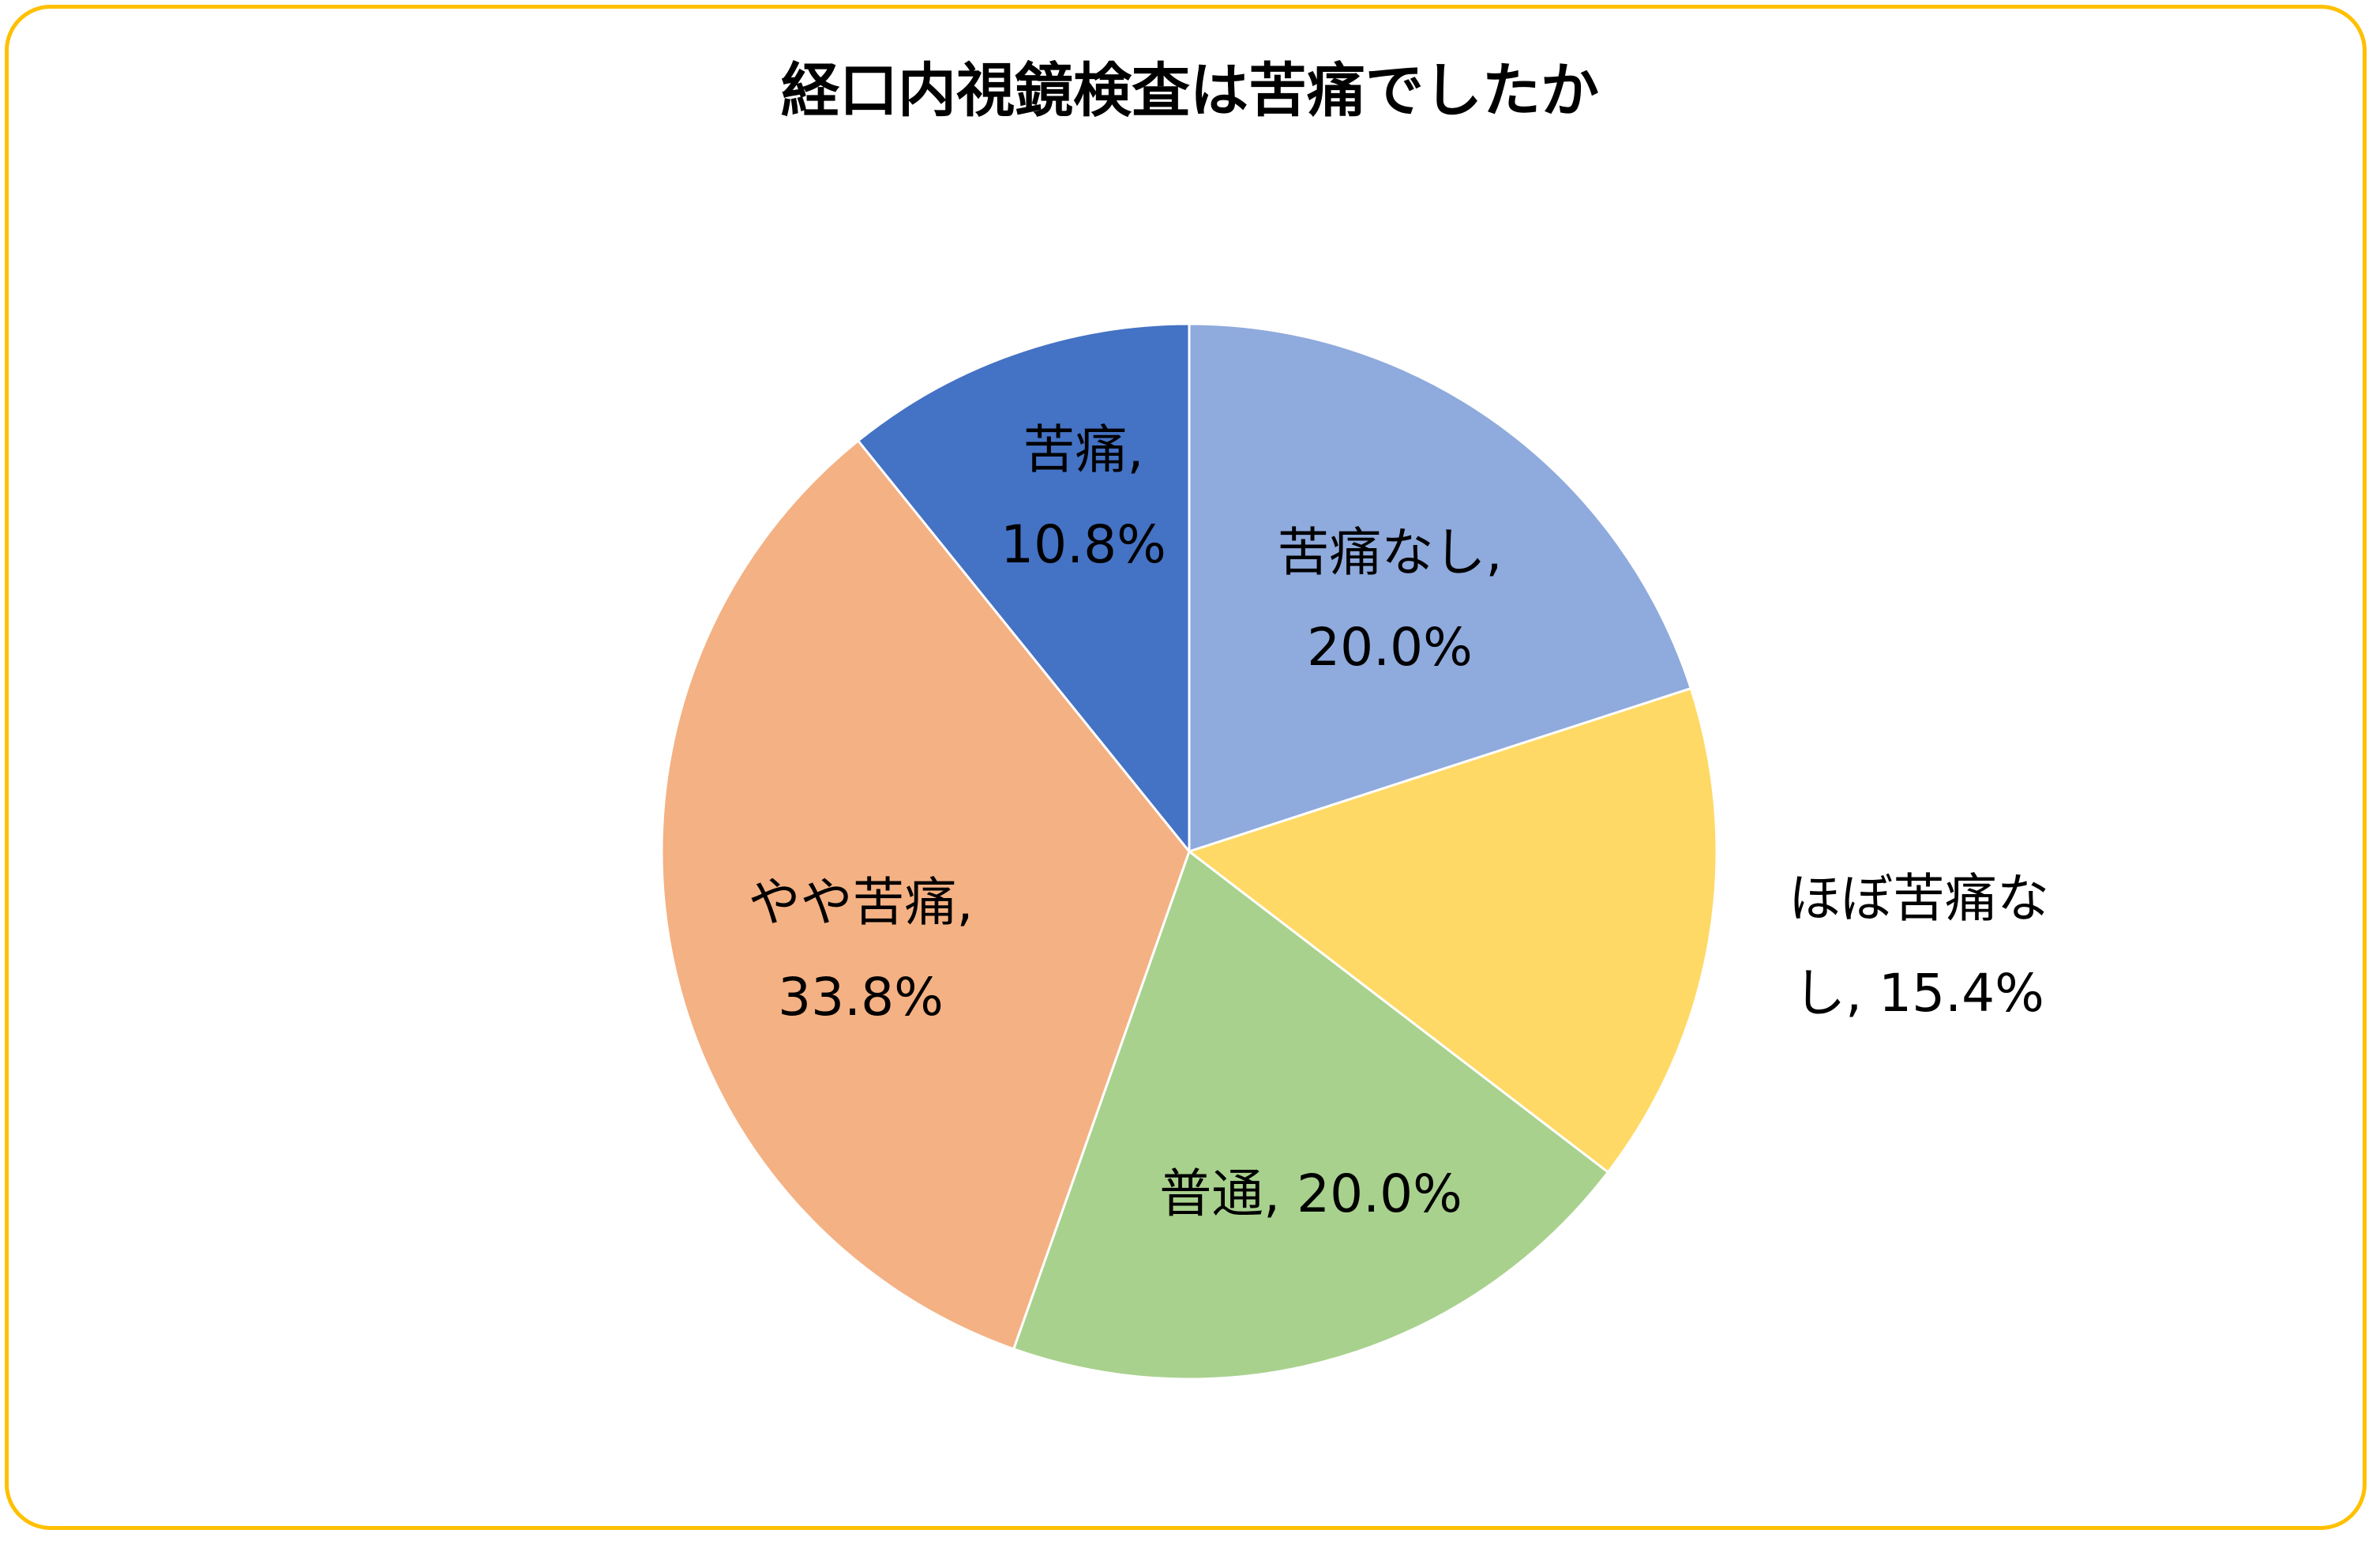 The width and height of the screenshot is (2380, 1541). Describe the element at coordinates (1390, 600) in the screenshot. I see `pie-slice-1-label: 苦痛なし, 20.0%` at that location.